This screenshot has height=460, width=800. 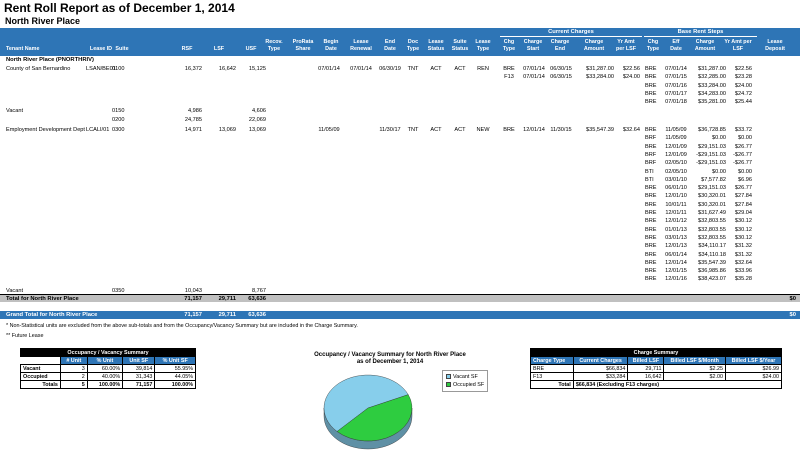 I want to click on step-per-lsf: $26.77, so click(x=743, y=146).